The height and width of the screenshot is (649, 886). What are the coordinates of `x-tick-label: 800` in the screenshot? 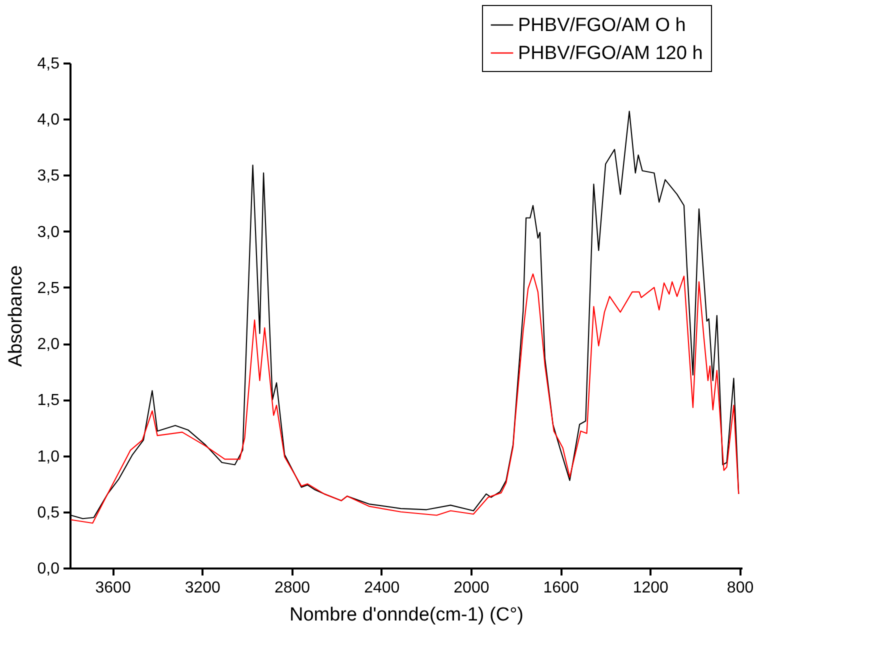 It's located at (740, 588).